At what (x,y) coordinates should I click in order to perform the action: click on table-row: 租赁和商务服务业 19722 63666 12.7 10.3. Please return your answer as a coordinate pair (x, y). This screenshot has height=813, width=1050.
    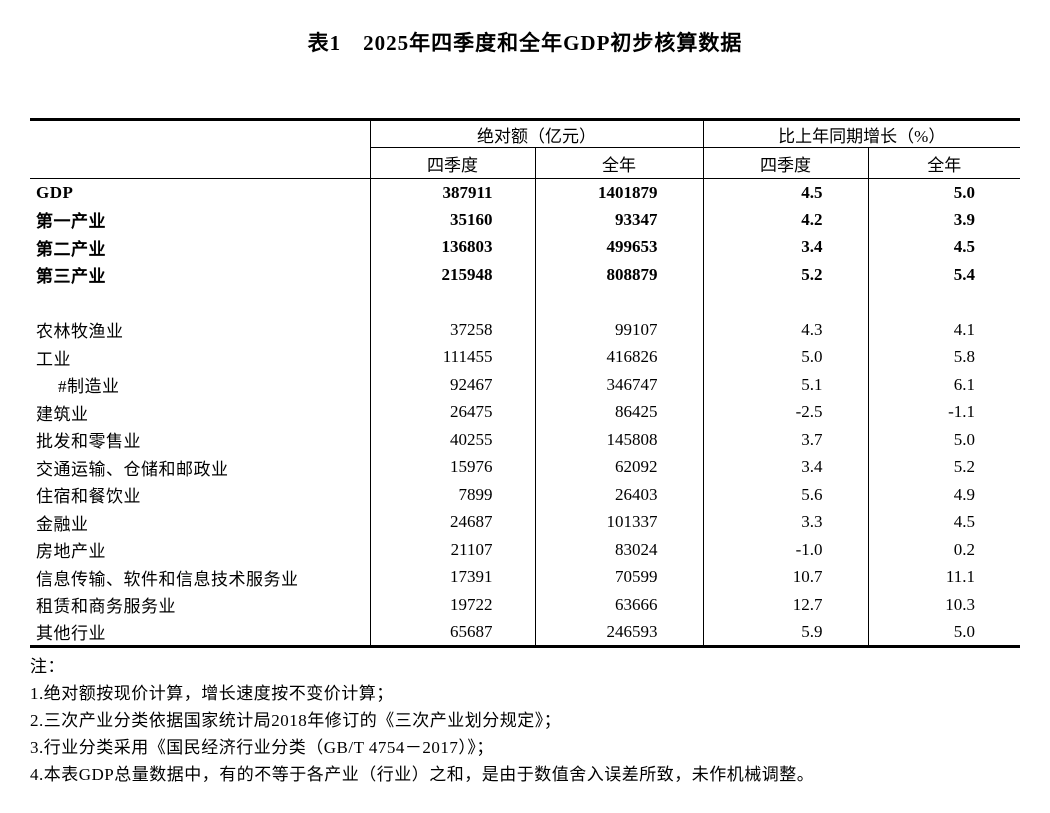
    Looking at the image, I should click on (525, 605).